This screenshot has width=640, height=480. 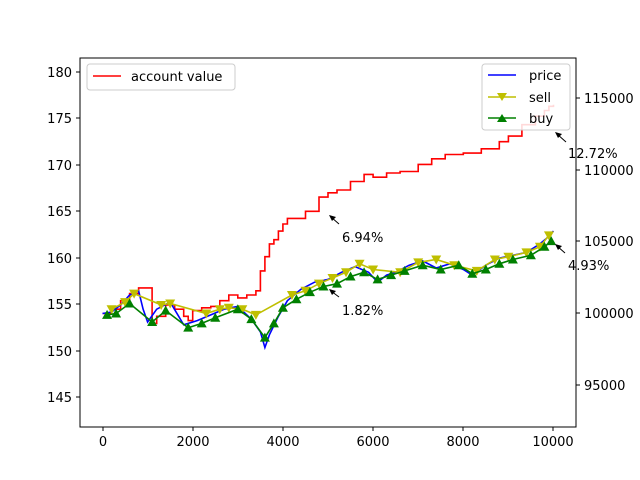 I want to click on x-tick-label: 2000, so click(x=192, y=442).